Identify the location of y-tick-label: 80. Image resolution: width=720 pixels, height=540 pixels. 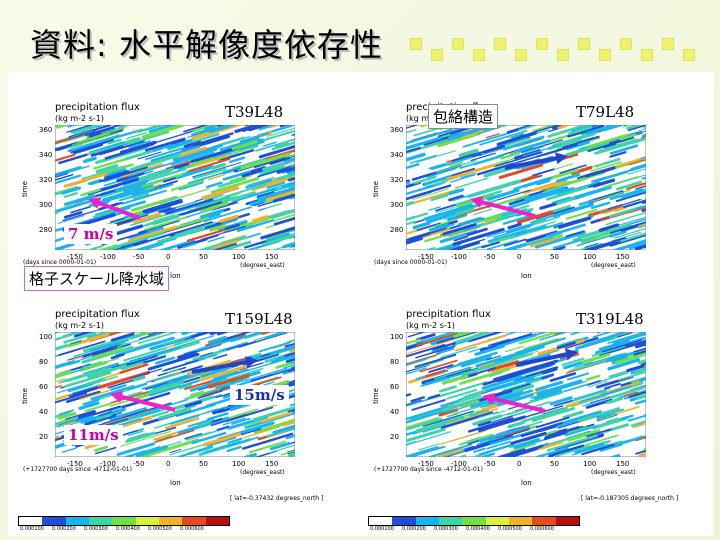
(43, 362).